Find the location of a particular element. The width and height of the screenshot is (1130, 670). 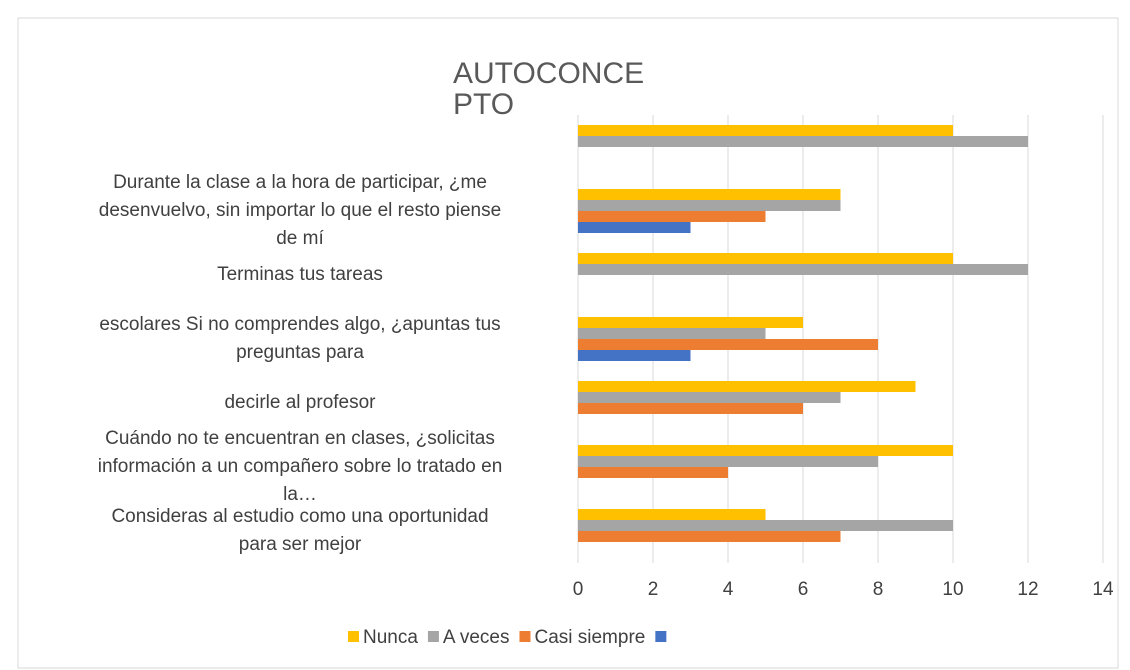

y-tick-label: de mí is located at coordinates (300, 238).